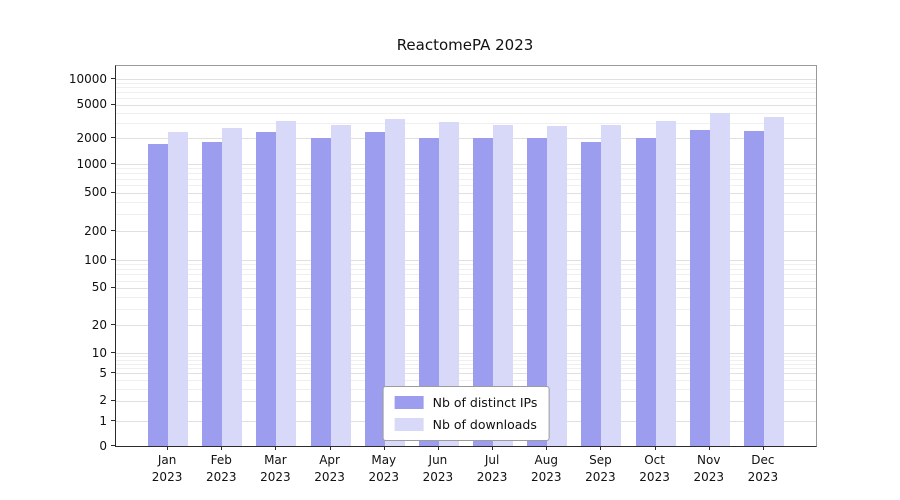  Describe the element at coordinates (654, 468) in the screenshot. I see `x-tick-label: Oct 2023` at that location.